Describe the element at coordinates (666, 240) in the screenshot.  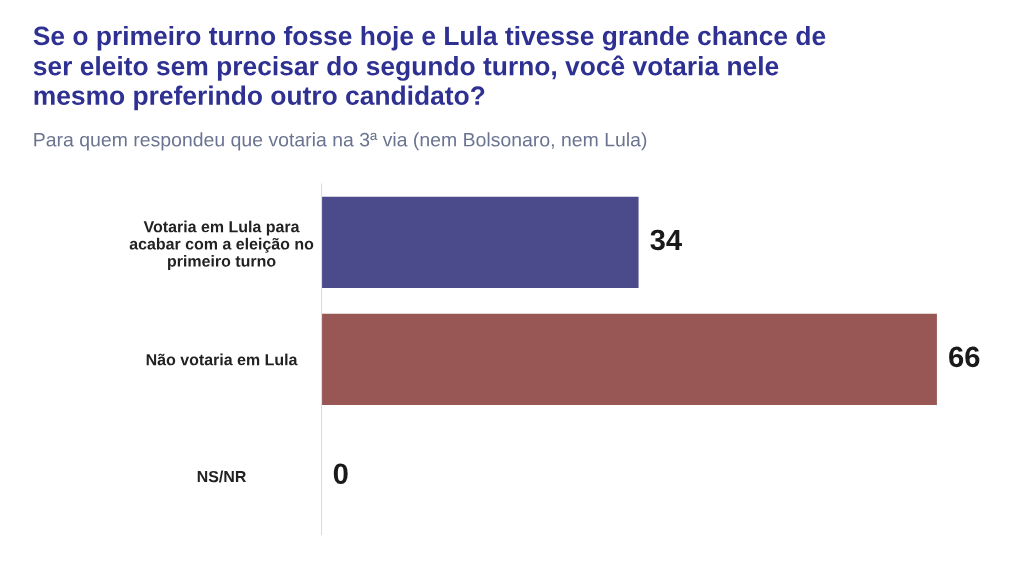
I see `data-label: 34` at that location.